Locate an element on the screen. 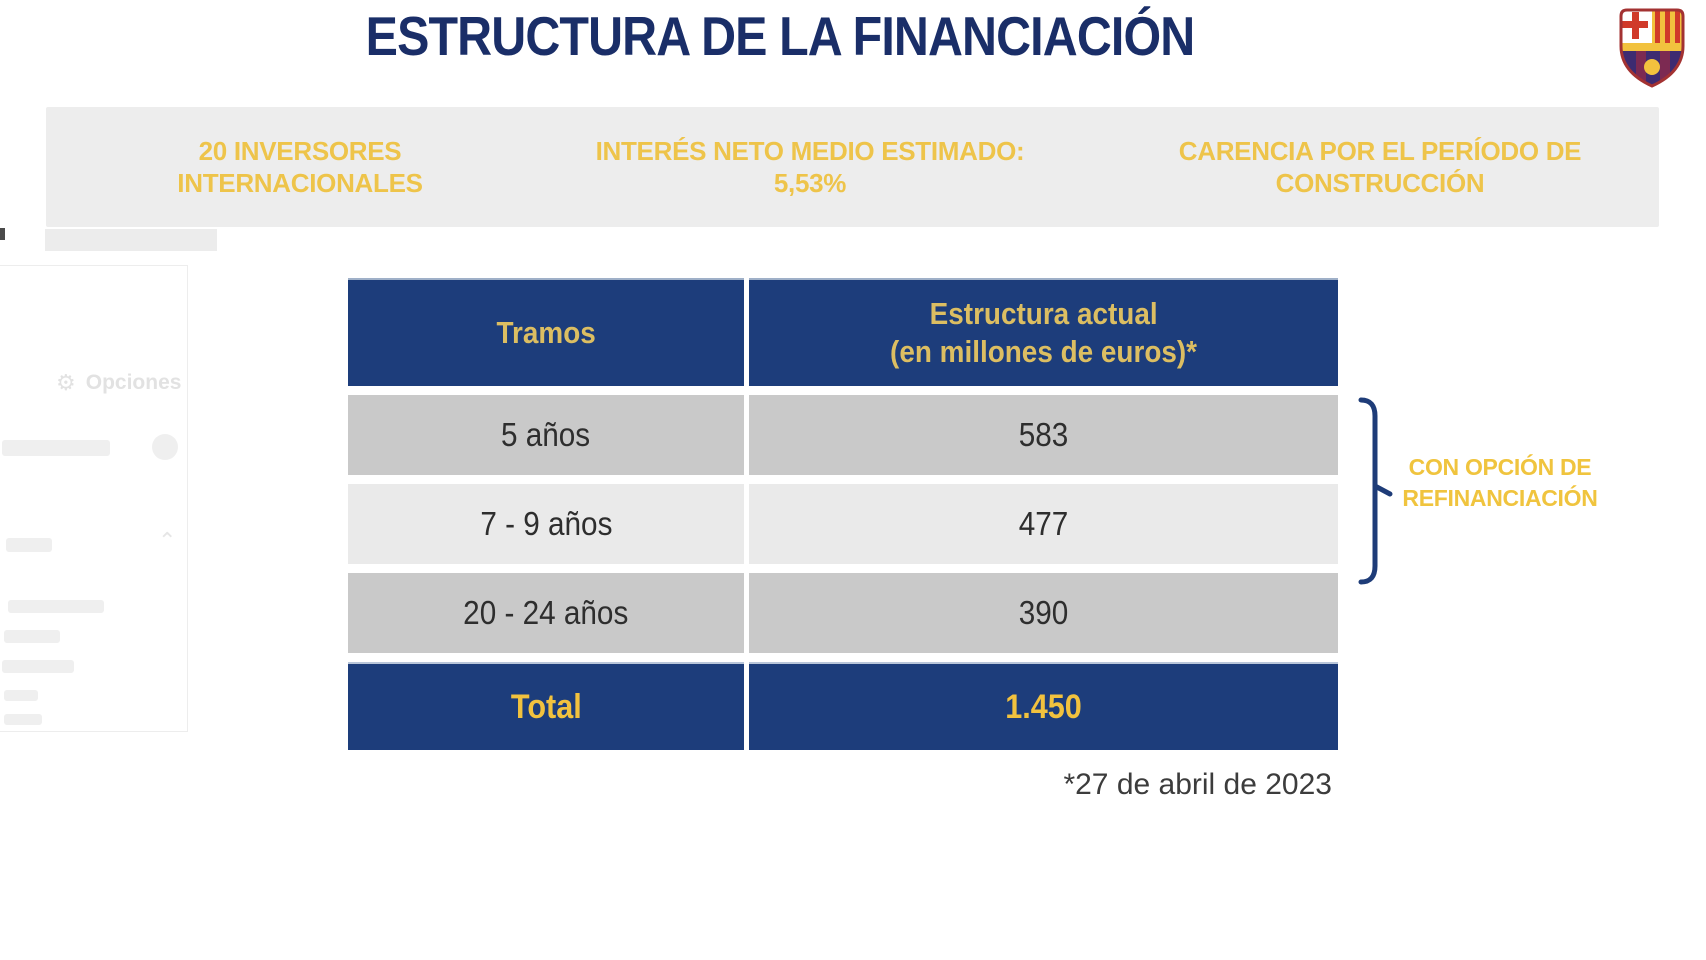 This screenshot has height=960, width=1706. ghost-window: ⚙ Opciones ⌃ is located at coordinates (94, 498).